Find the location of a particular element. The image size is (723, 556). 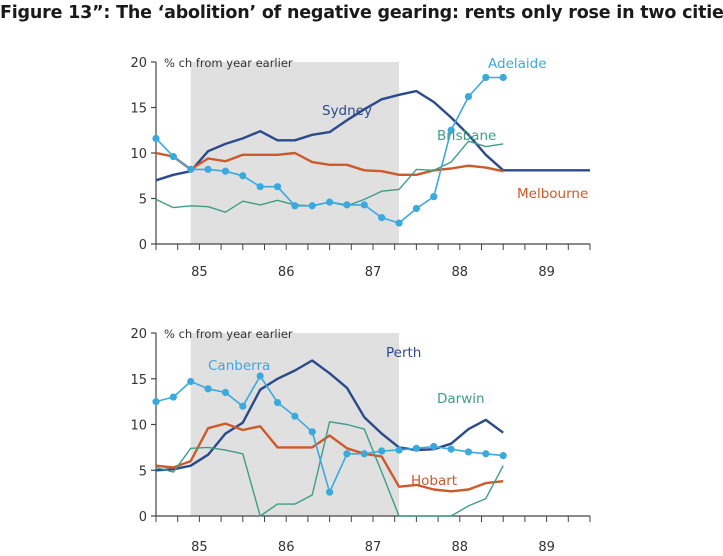

series-line-hobart is located at coordinates (329, 457).